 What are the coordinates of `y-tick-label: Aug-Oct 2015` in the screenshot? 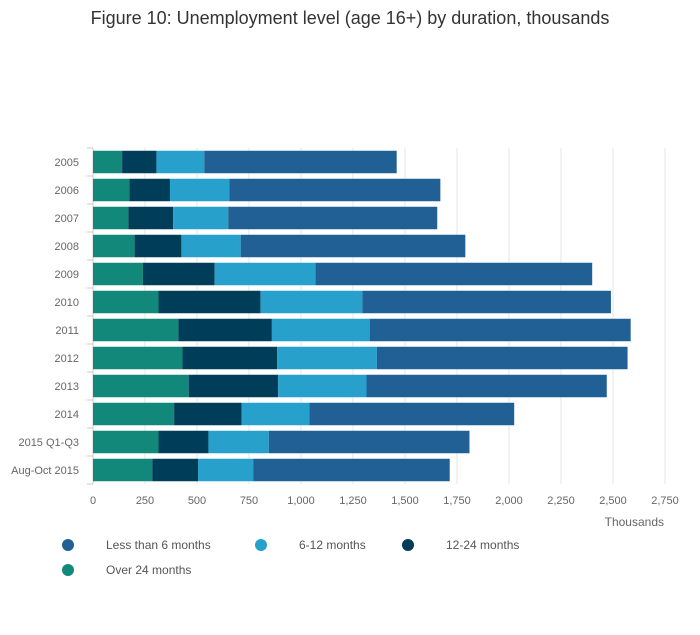 It's located at (45, 471).